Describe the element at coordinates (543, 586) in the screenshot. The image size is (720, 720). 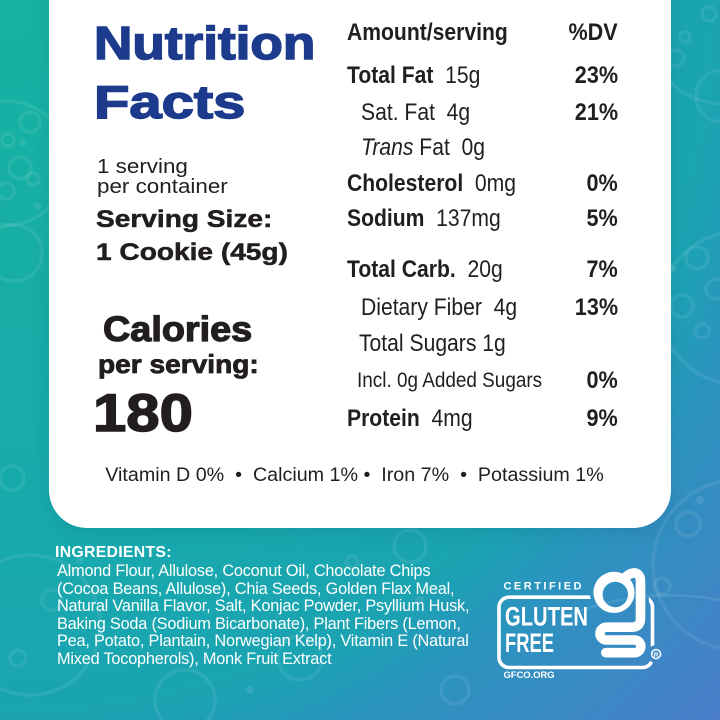
I see `svg-text: CERTIFIED` at that location.